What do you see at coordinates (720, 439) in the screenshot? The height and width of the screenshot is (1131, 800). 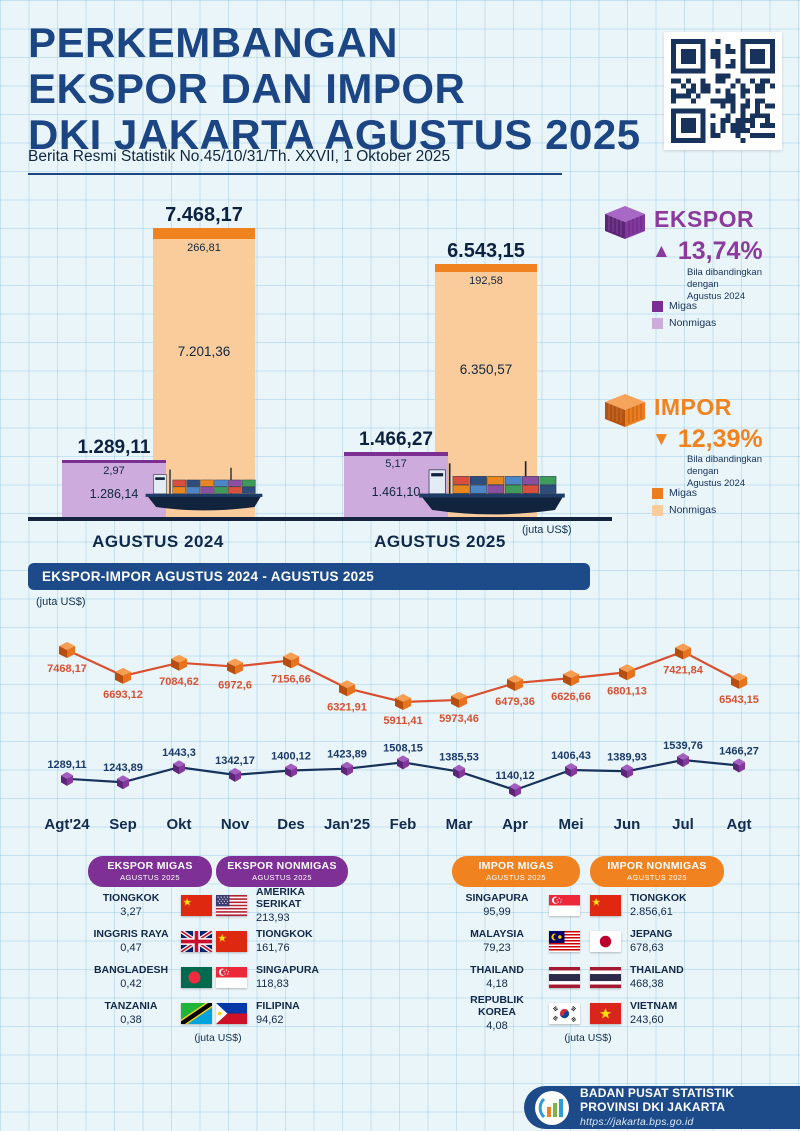 I see `impor-percentage: 12,39%` at bounding box center [720, 439].